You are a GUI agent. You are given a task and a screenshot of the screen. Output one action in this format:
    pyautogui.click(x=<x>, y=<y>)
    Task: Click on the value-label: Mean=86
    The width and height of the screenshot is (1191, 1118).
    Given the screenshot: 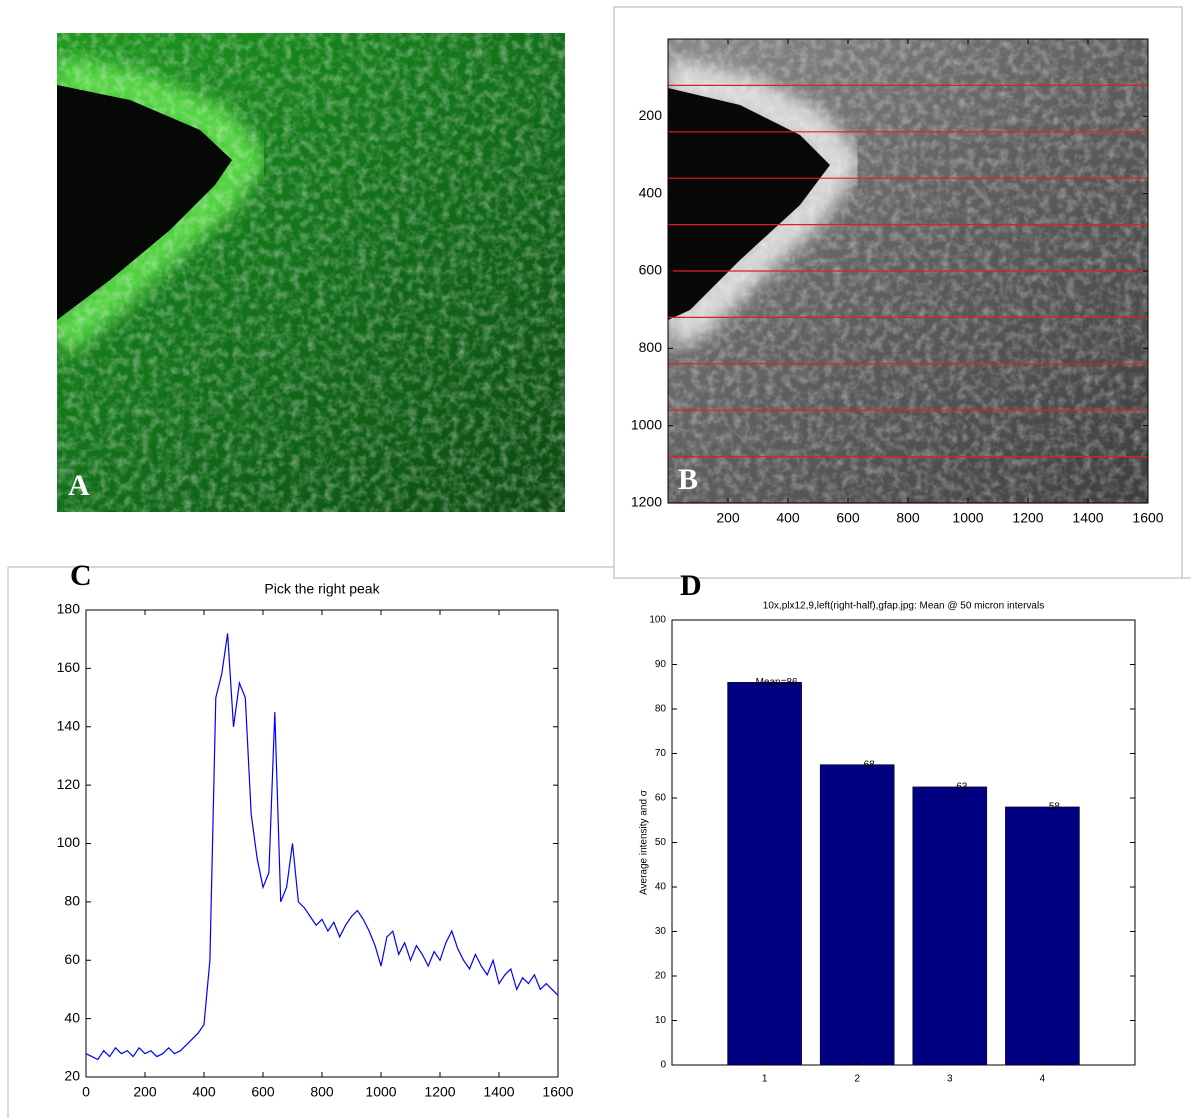 What is the action you would take?
    pyautogui.click(x=777, y=682)
    